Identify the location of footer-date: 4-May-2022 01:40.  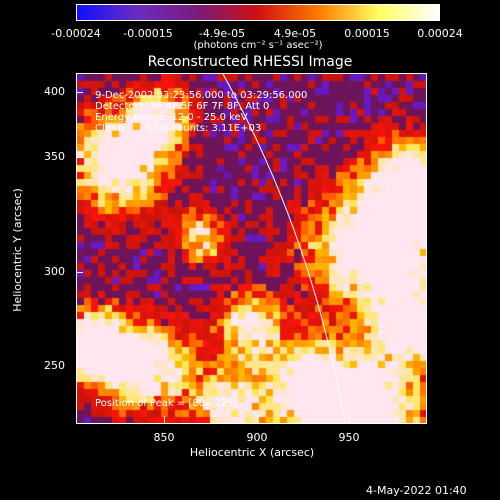
(416, 490).